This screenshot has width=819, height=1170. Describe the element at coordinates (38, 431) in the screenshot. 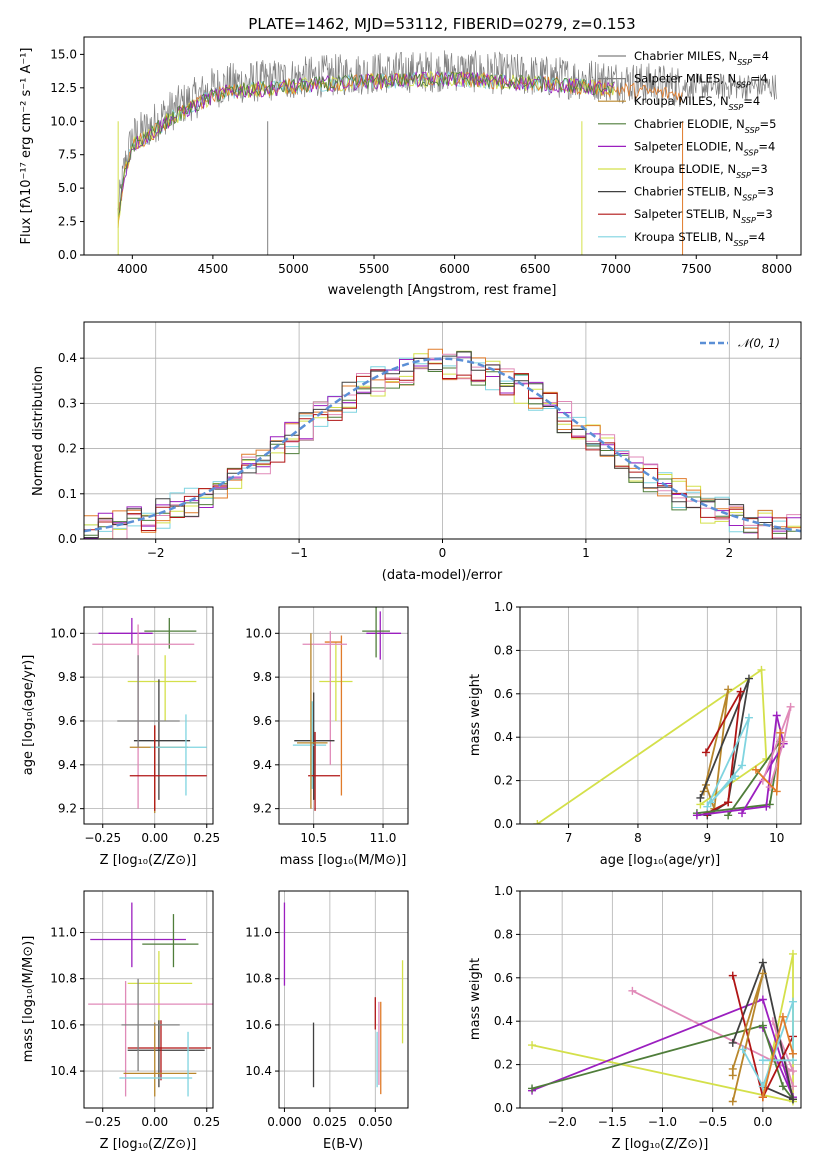

I see `residuals-ylabel: Normed distribution` at that location.